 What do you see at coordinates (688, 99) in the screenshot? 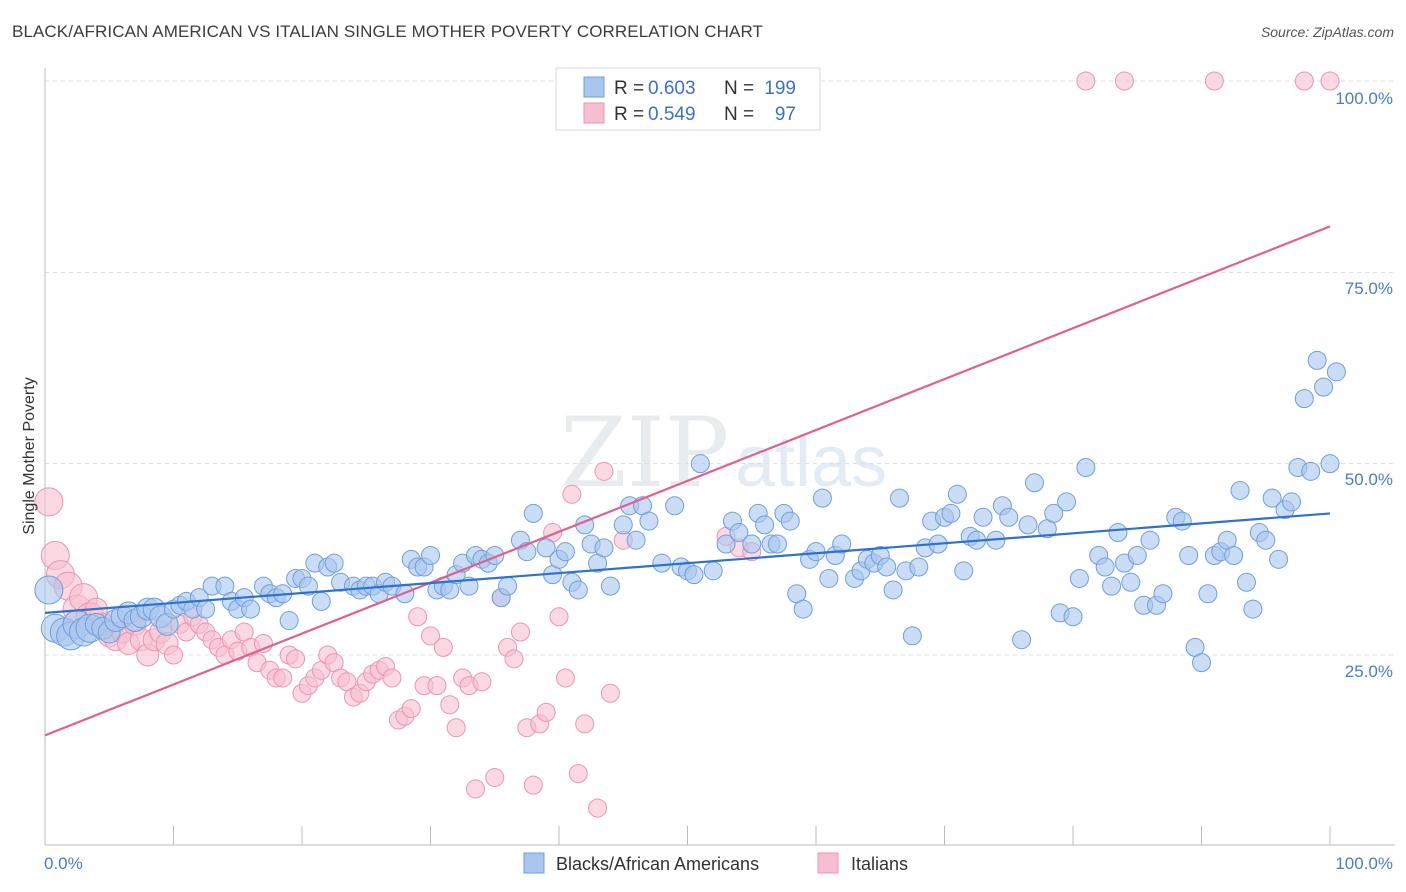
I see `stats-legend: R = 0.603 N = 199 R = 0.549 N = 97` at bounding box center [688, 99].